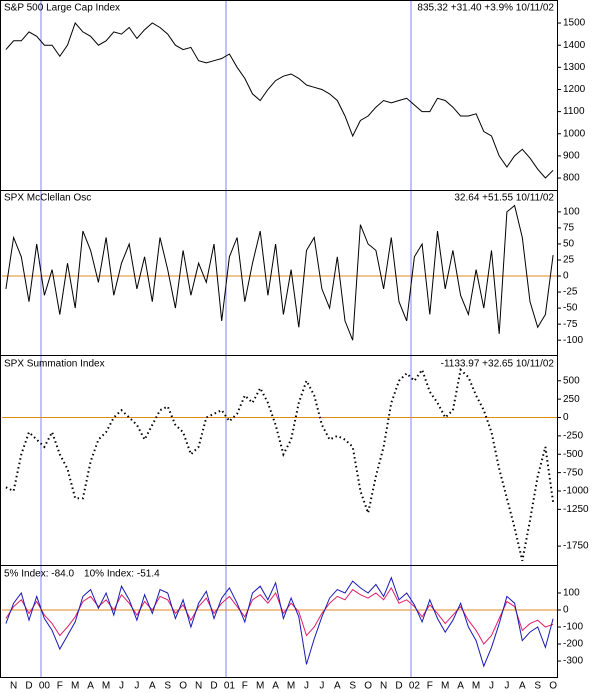 This screenshot has height=693, width=594. Describe the element at coordinates (571, 156) in the screenshot. I see `y-tick-label: 900` at that location.